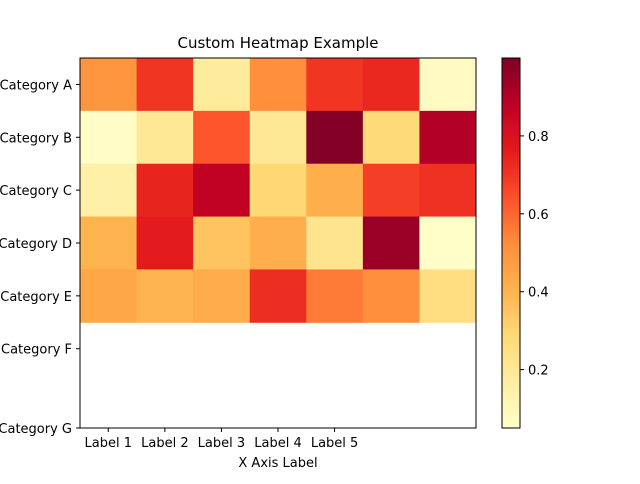 The height and width of the screenshot is (484, 640). What do you see at coordinates (277, 443) in the screenshot?
I see `x-tick-label: Label 4` at bounding box center [277, 443].